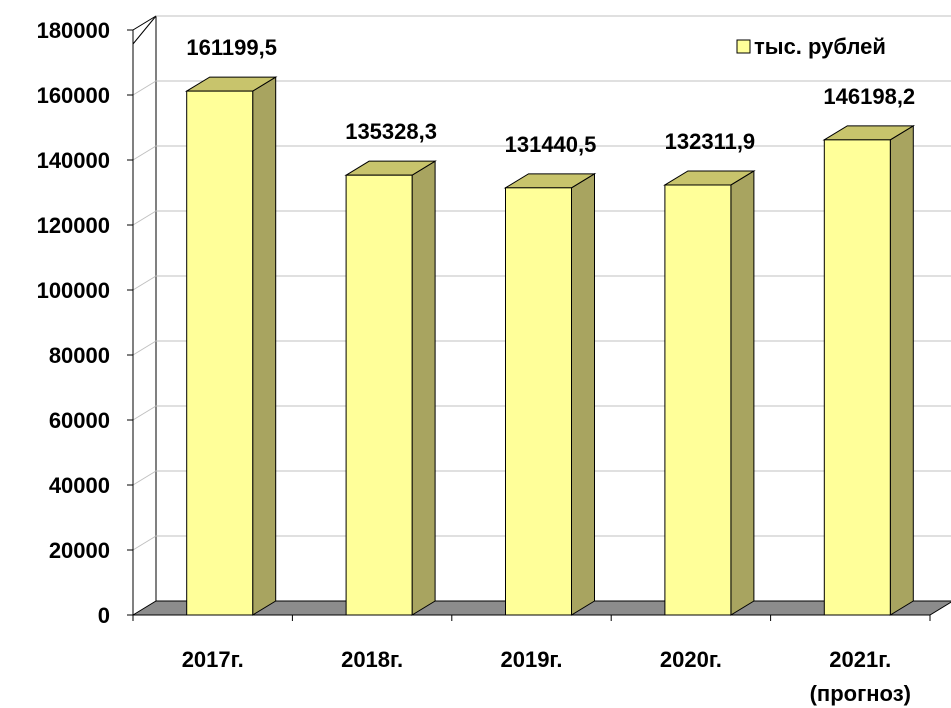  What do you see at coordinates (391, 131) in the screenshot?
I see `data-label: 135328,3` at bounding box center [391, 131].